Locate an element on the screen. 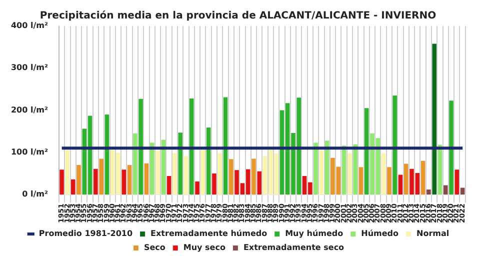 This screenshot has width=480, height=270. y-tick-label: 200 l/m² is located at coordinates (29, 109).